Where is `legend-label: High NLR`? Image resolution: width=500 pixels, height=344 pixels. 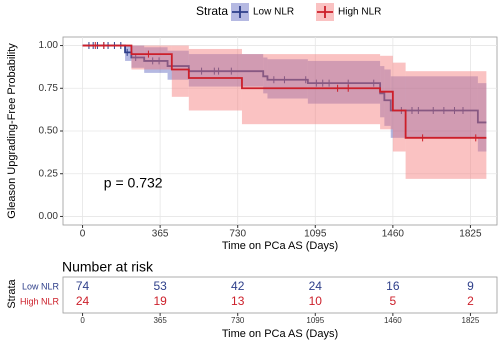
legend-label: High NLR is located at coordinates (359, 12).